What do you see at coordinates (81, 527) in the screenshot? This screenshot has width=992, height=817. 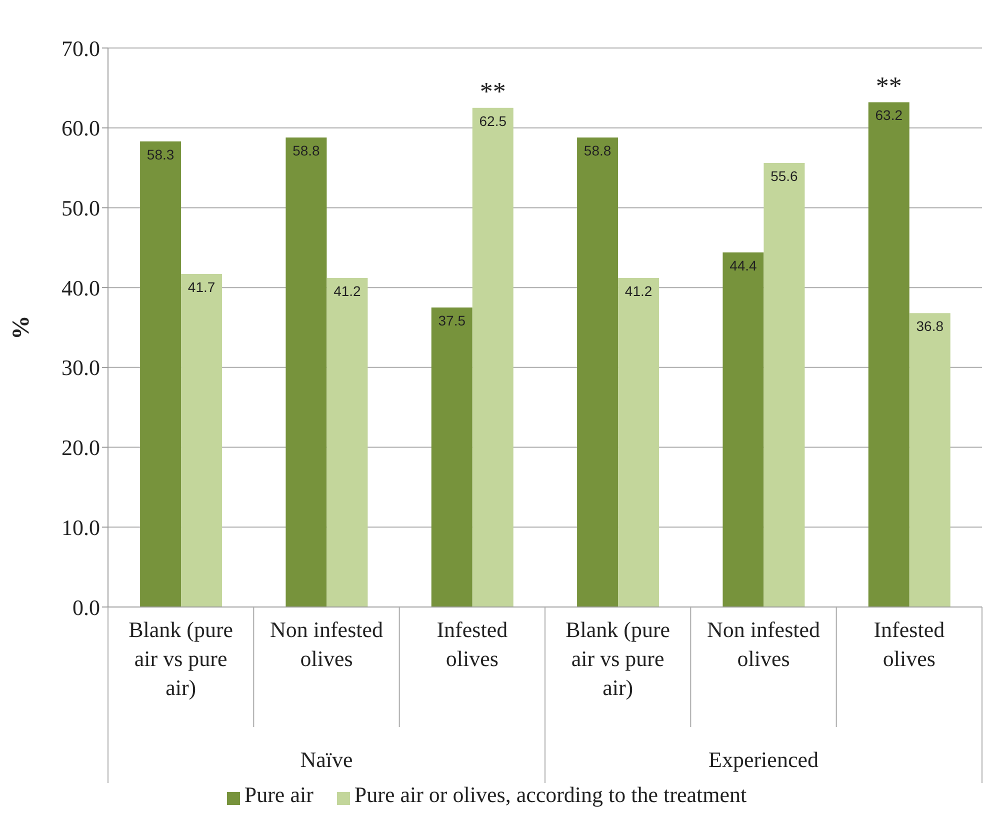 I see `y-tick-label: 10.0` at bounding box center [81, 527].